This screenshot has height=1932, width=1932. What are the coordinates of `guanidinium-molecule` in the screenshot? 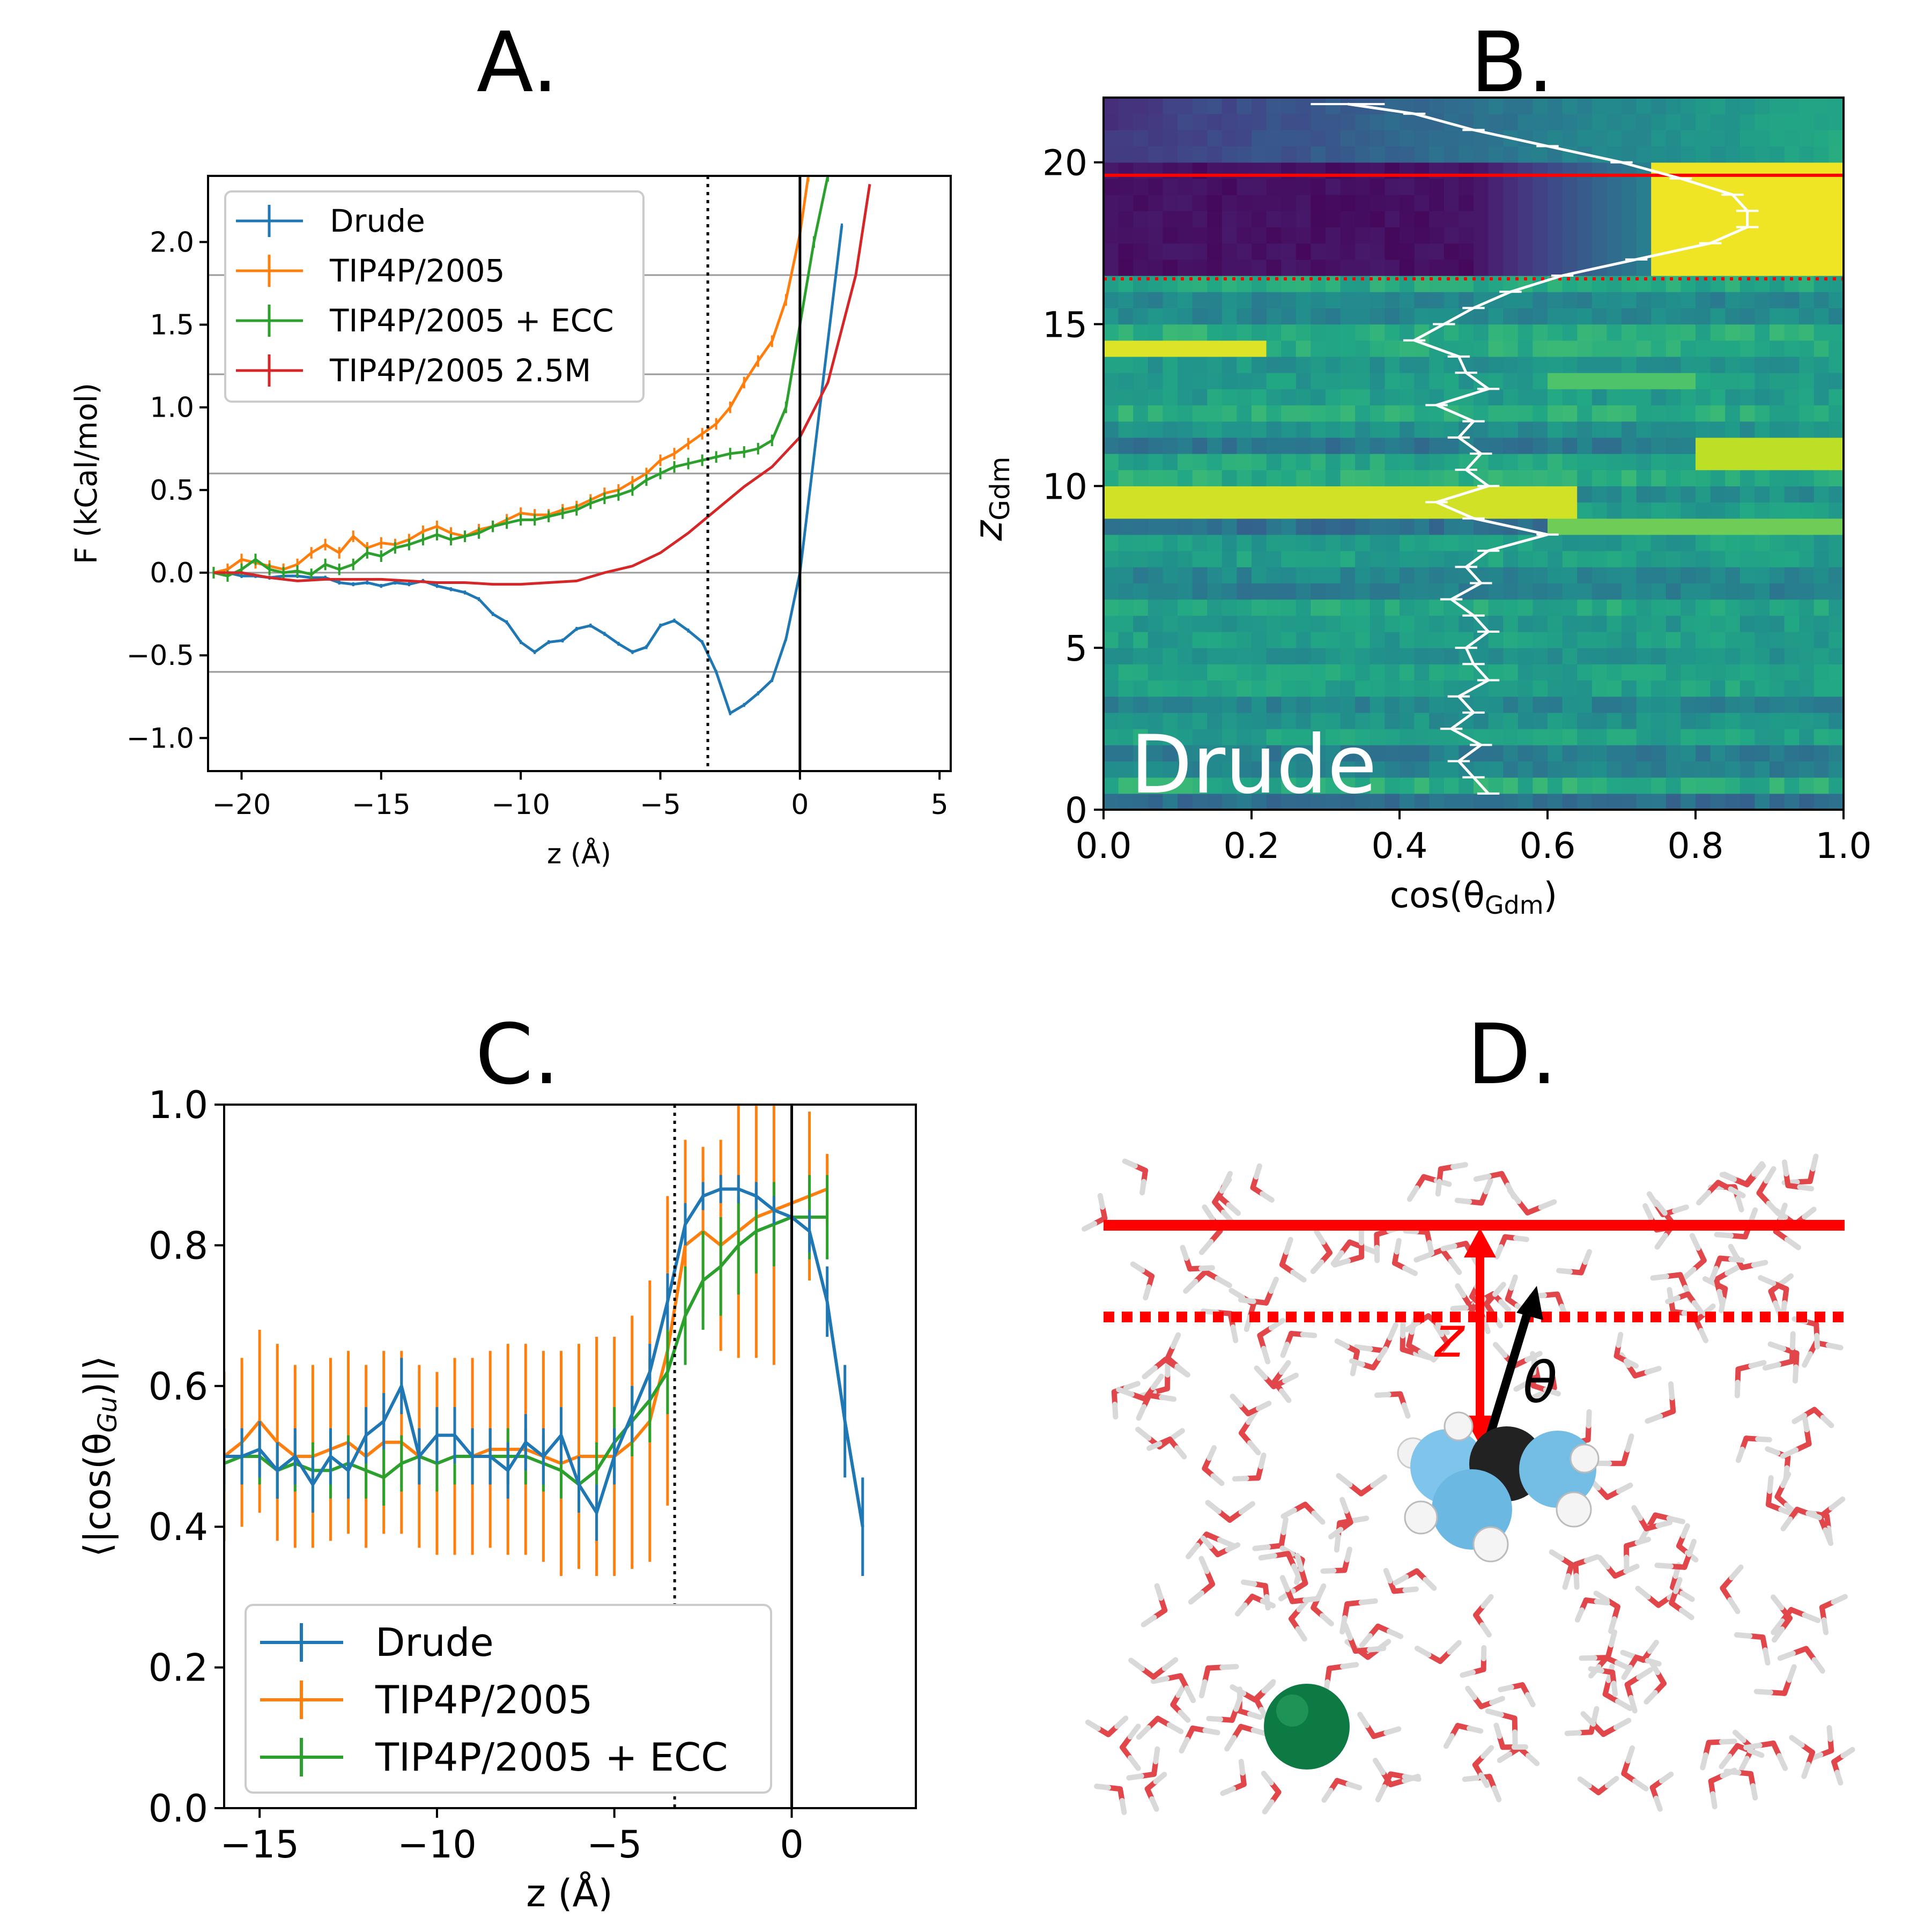 It's located at (1498, 1487).